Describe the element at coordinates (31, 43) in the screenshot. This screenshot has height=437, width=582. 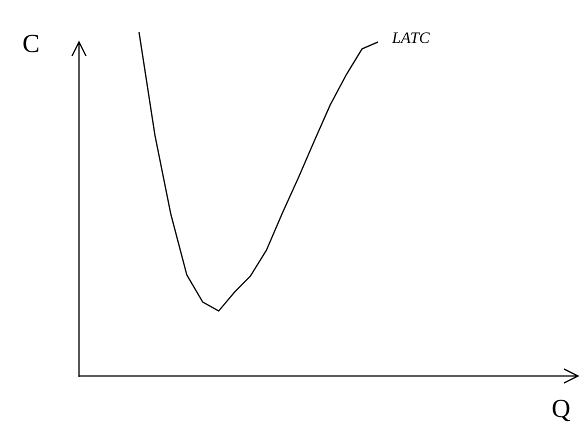
I see `y-axis-title: C` at that location.